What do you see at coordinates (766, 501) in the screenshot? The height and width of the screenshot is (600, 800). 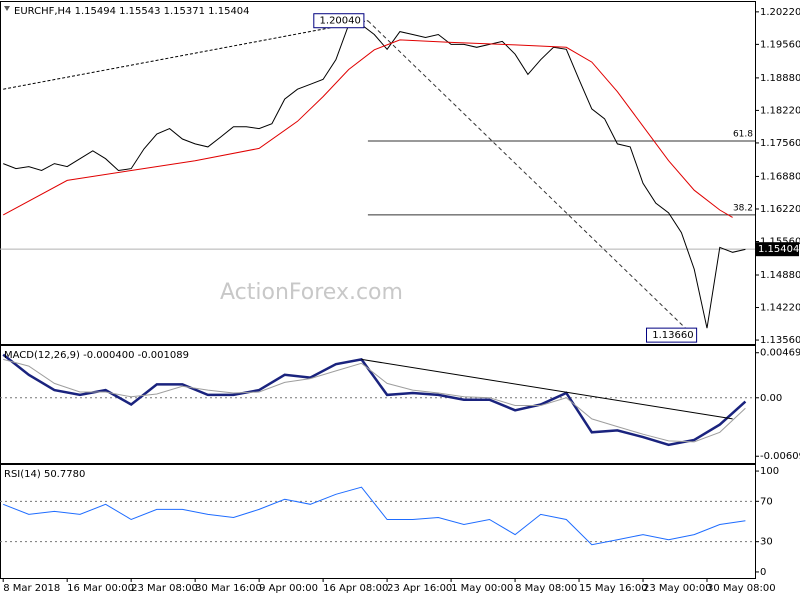 I see `y-tick-label: 70` at bounding box center [766, 501].